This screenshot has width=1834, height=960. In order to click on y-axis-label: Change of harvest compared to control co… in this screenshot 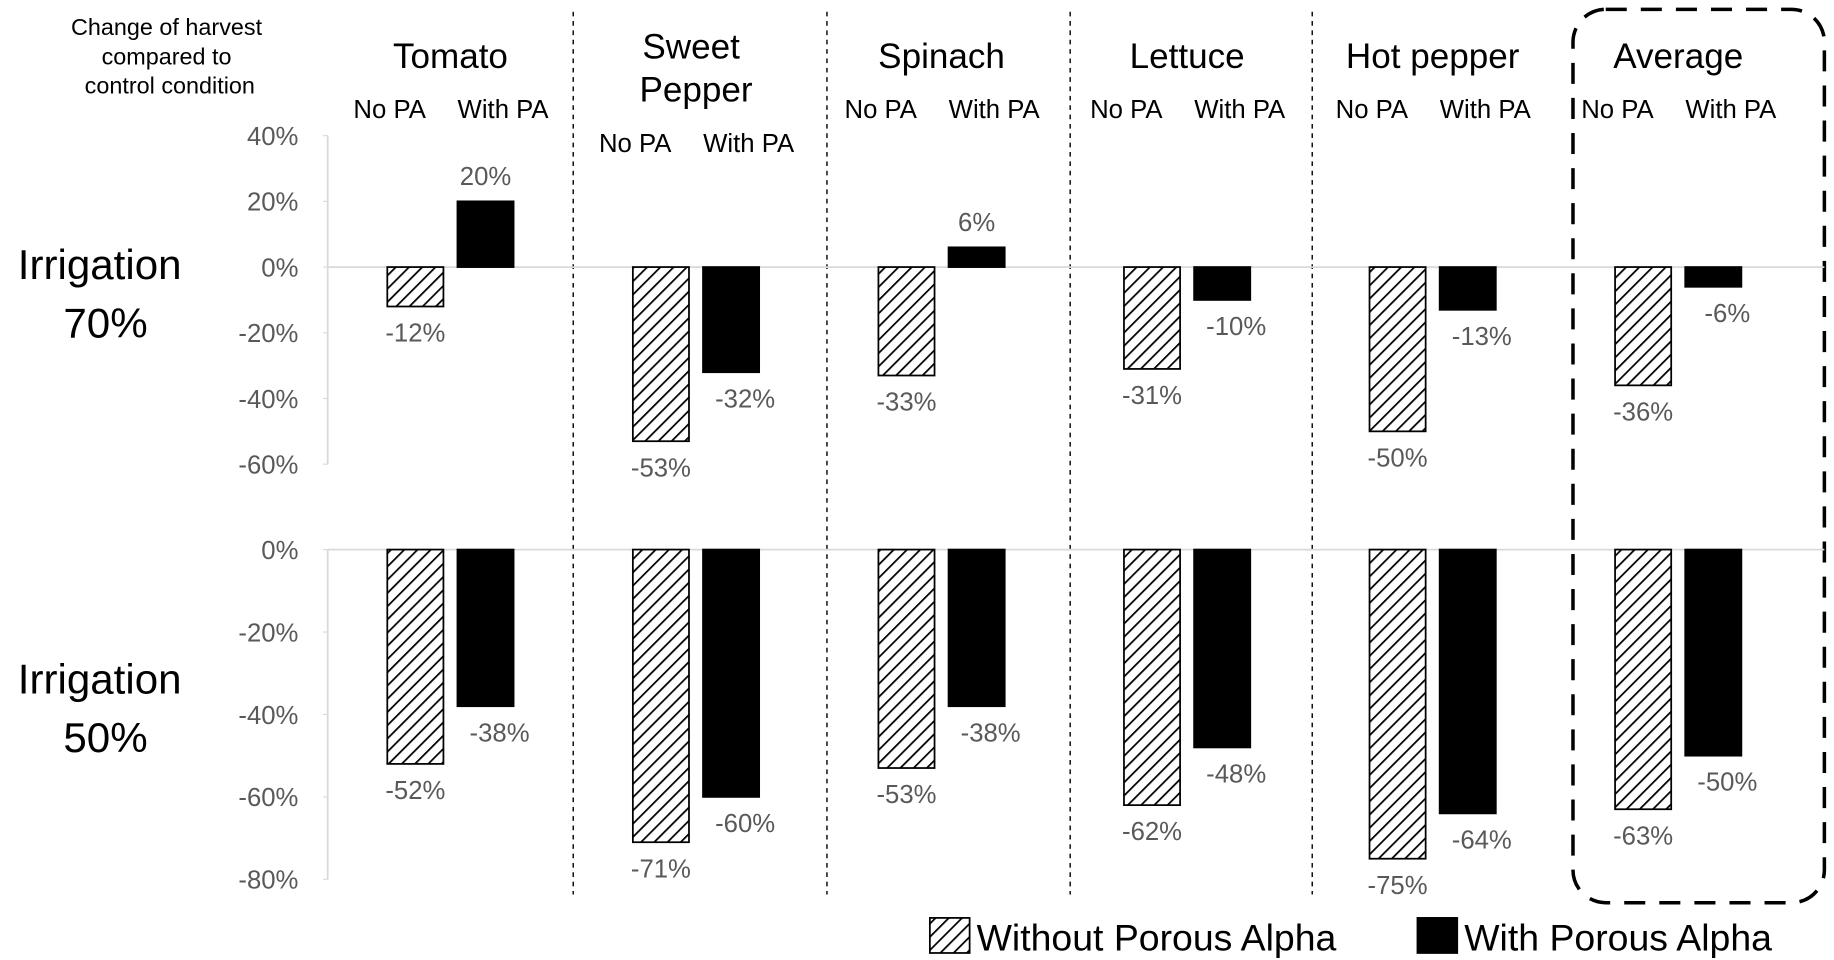, I will do `click(170, 56)`.